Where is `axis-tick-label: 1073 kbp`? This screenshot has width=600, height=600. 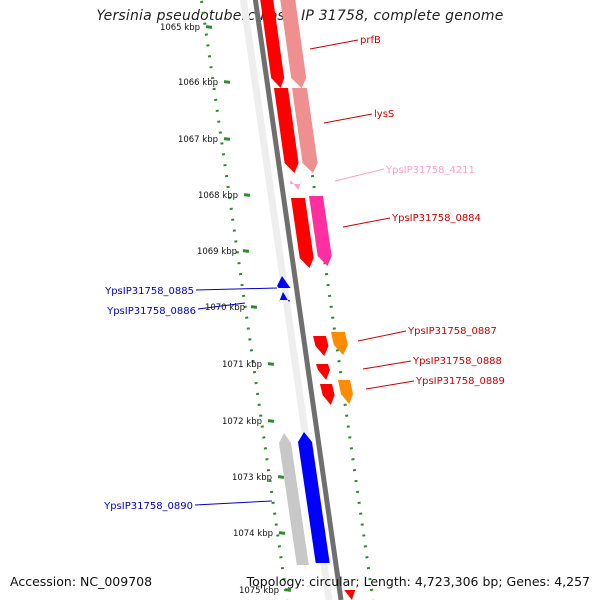
axis-tick-label: 1073 kbp is located at coordinates (252, 478).